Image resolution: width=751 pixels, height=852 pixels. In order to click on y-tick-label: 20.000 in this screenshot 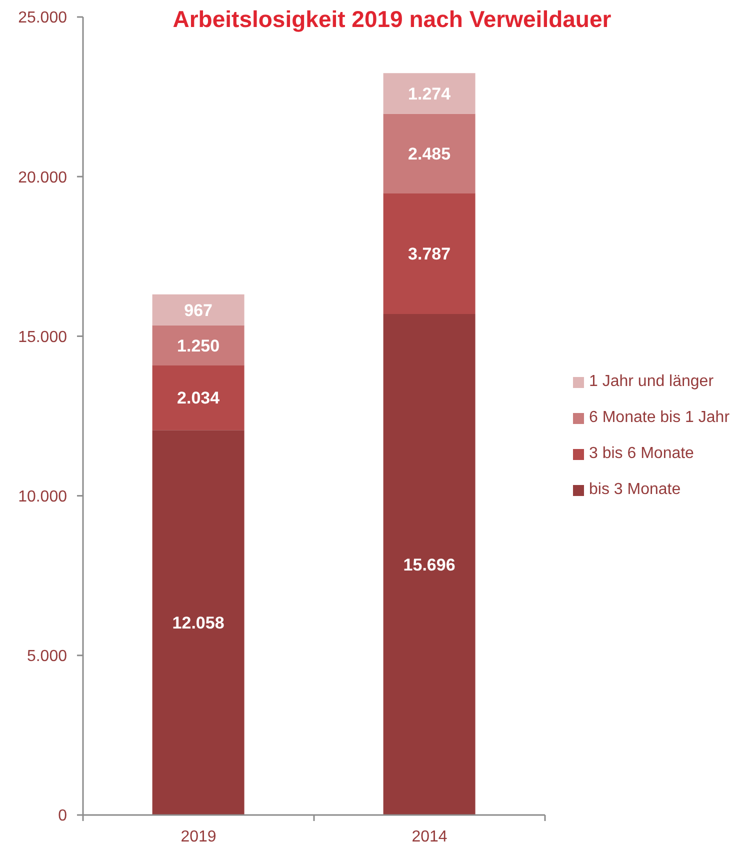, I will do `click(43, 177)`.